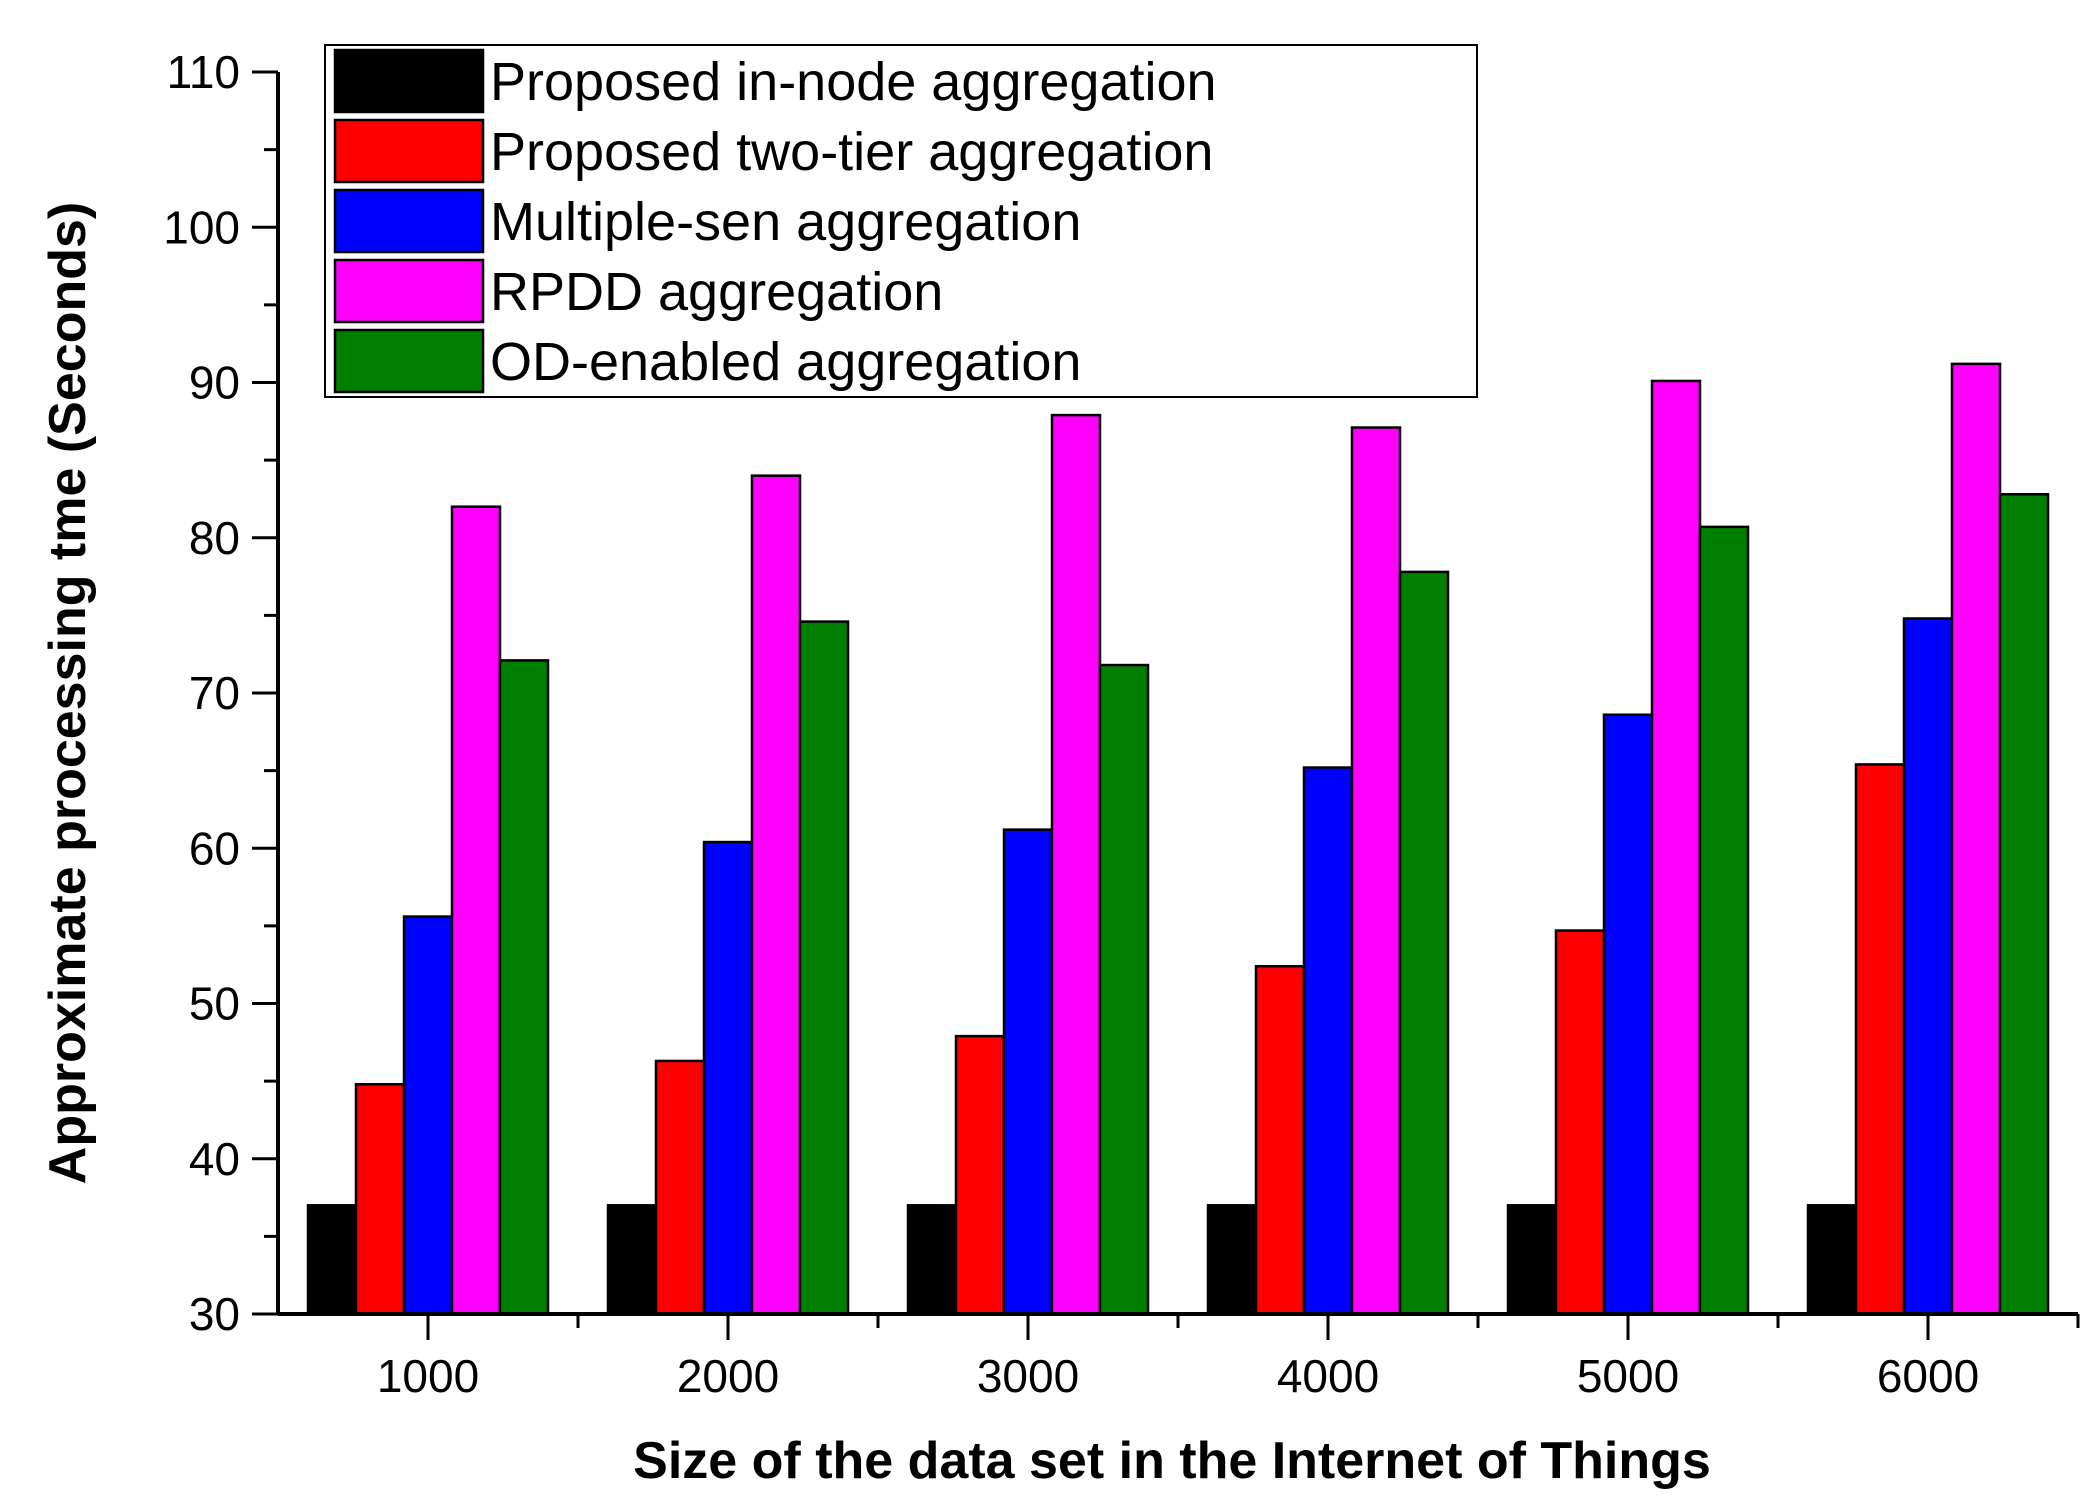 This screenshot has height=1504, width=2092. Describe the element at coordinates (785, 362) in the screenshot. I see `legend-label: OD-enabled aggregation` at that location.